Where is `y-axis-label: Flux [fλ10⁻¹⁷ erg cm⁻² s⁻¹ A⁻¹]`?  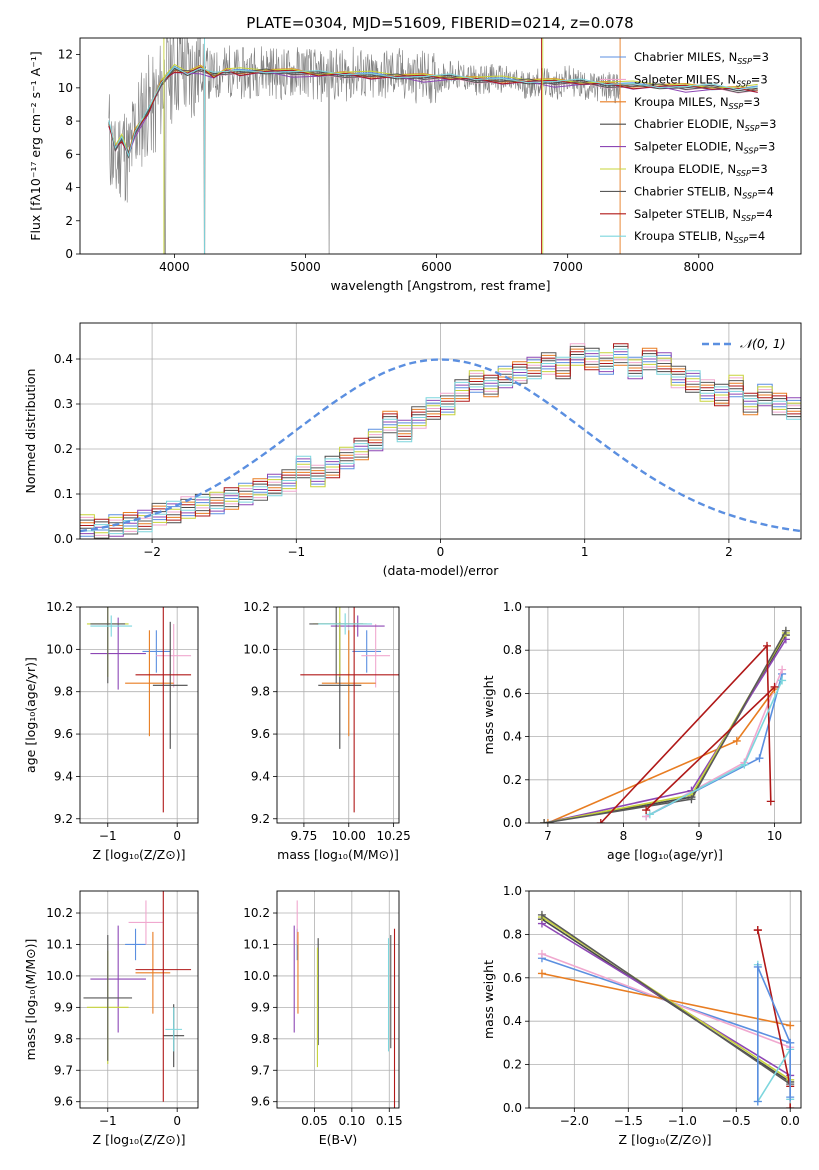
y-axis-label: Flux [fλ10⁻¹⁷ erg cm⁻² s⁻¹ A⁻¹] is located at coordinates (35, 145).